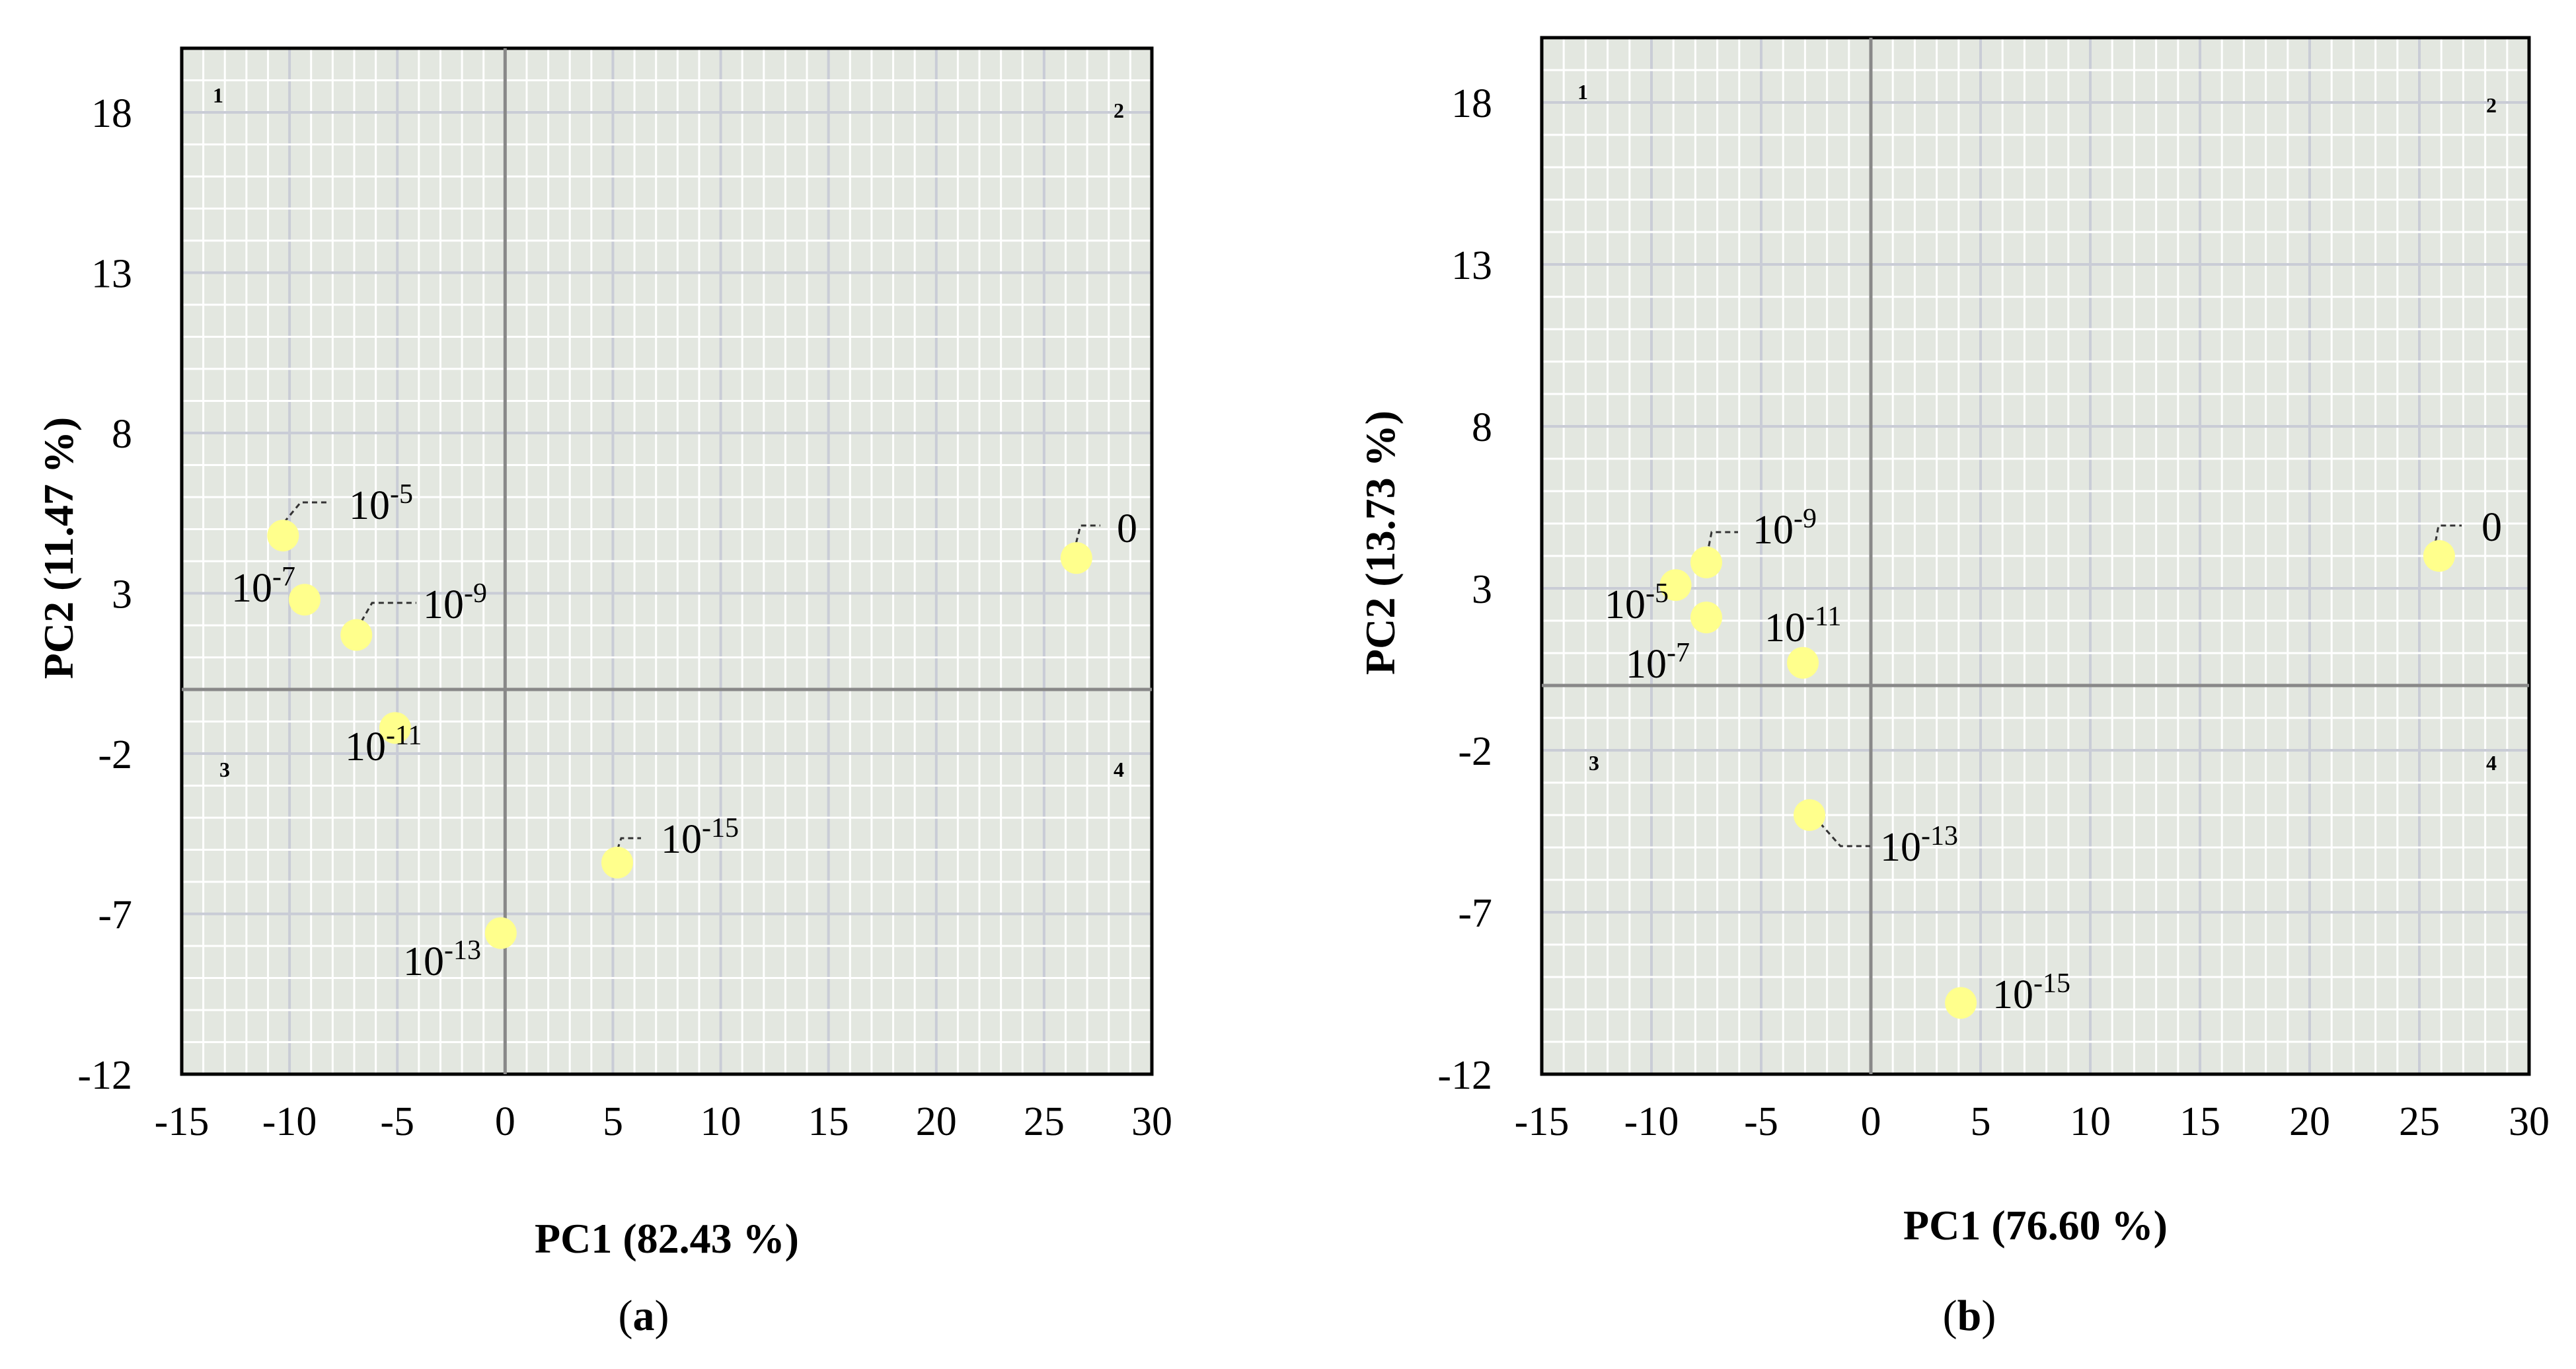 The width and height of the screenshot is (2576, 1369). I want to click on panel-label: (a), so click(644, 1316).